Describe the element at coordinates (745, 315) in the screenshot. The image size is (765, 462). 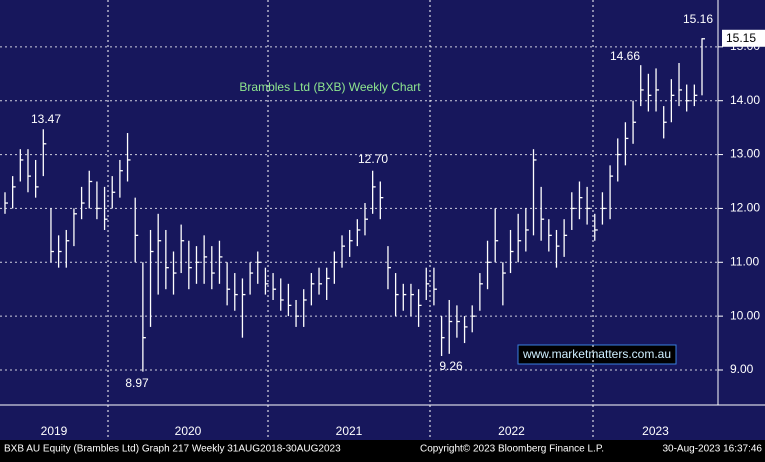
I see `y-tick-label: 10.00` at that location.